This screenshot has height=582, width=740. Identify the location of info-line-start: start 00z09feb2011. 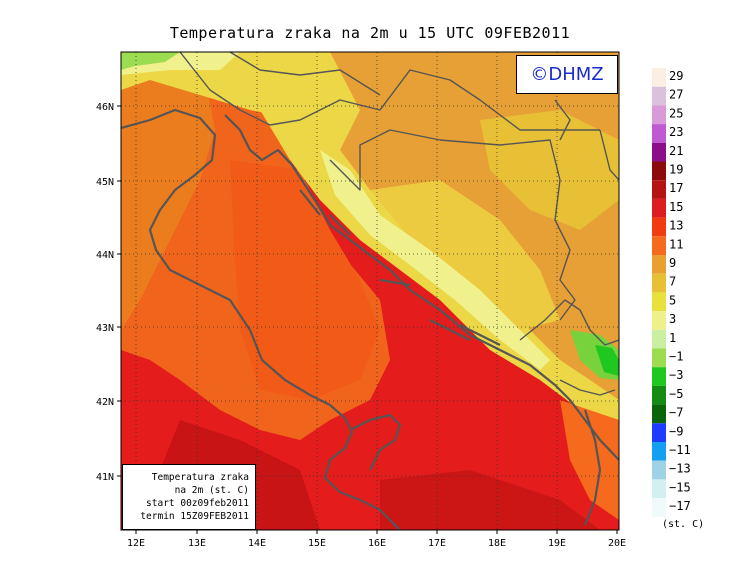
(197, 503).